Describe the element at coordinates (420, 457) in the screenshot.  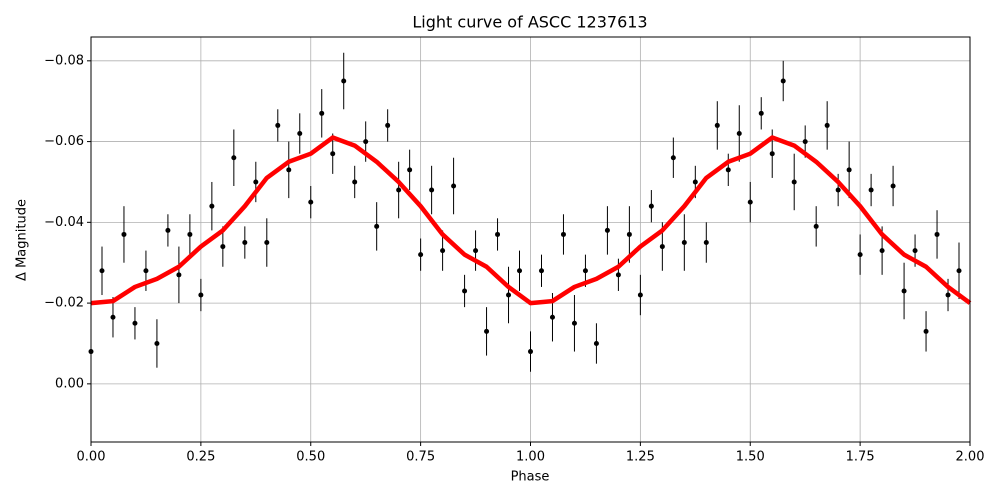
I see `x-tick-label: 0.75` at that location.